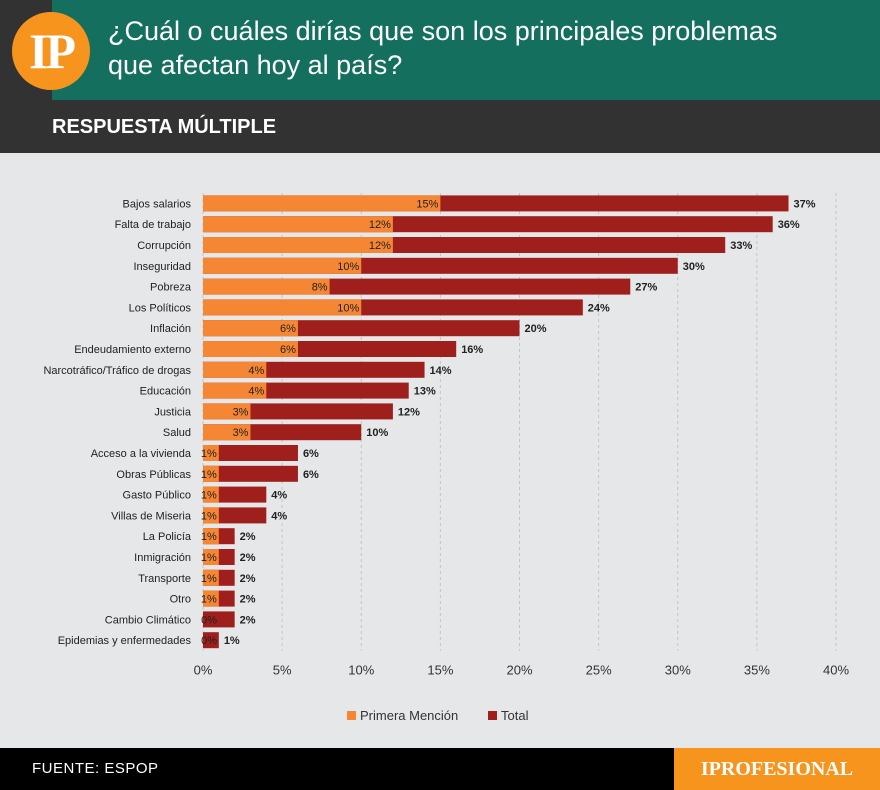 The image size is (880, 790). I want to click on primera-value-label: 8%, so click(320, 288).